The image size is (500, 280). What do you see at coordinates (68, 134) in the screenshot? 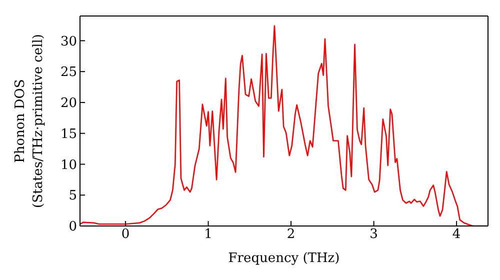
I see `y-tick-label: 15` at bounding box center [68, 134].